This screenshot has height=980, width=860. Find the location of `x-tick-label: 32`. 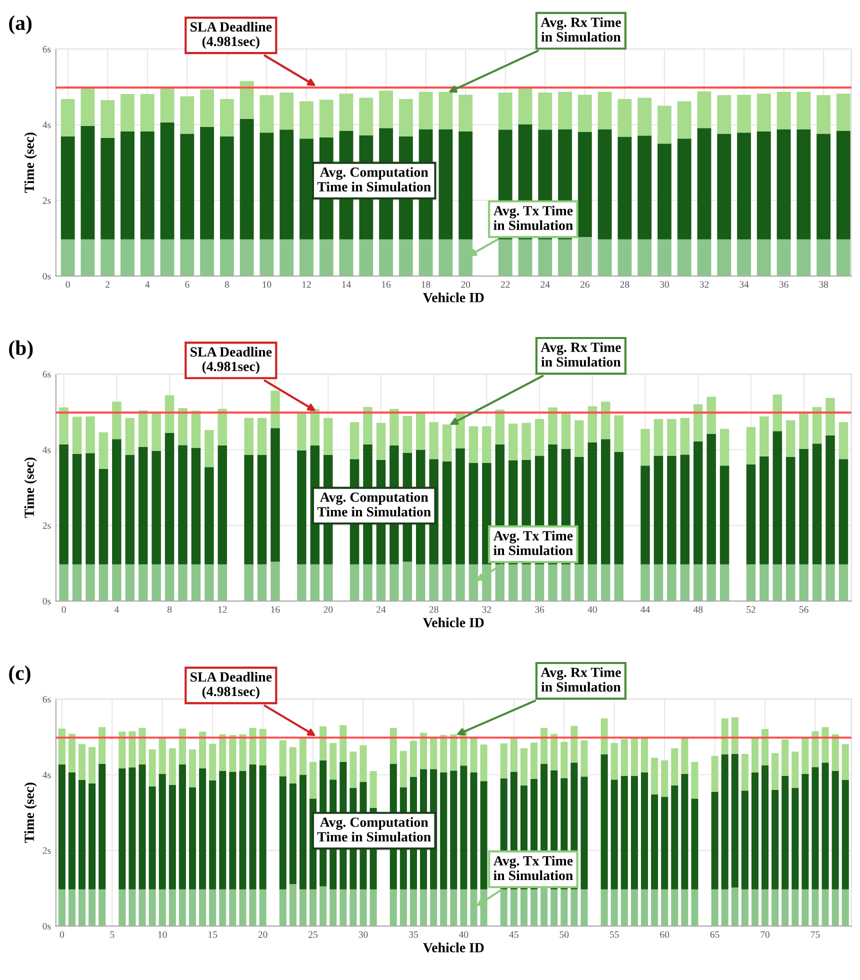

x-tick-label: 32 is located at coordinates (704, 284).